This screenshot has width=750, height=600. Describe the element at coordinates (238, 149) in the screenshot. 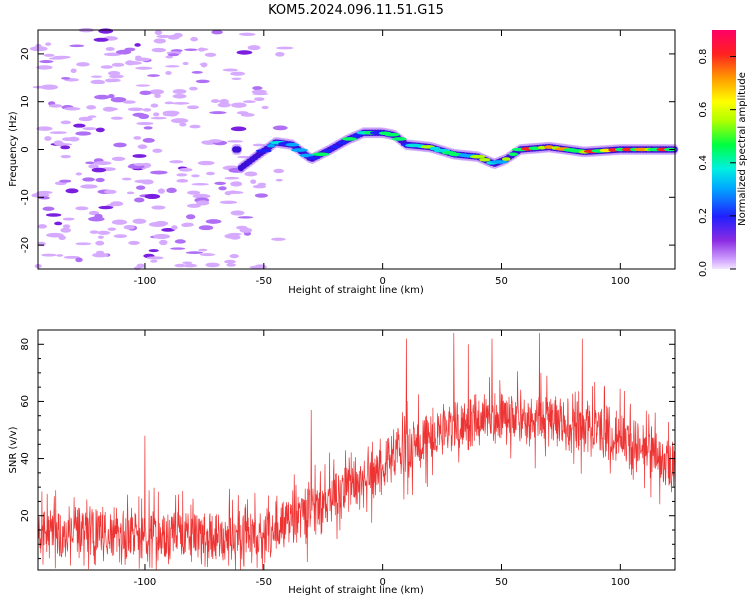

I see `trace-core` at that location.